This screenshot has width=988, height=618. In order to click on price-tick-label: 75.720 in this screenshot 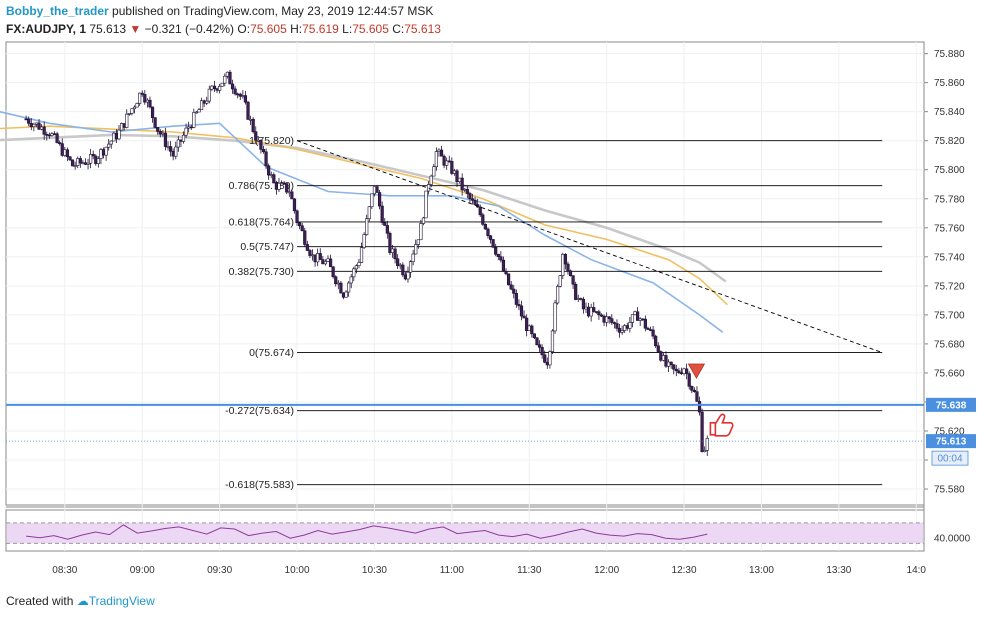, I will do `click(949, 286)`.